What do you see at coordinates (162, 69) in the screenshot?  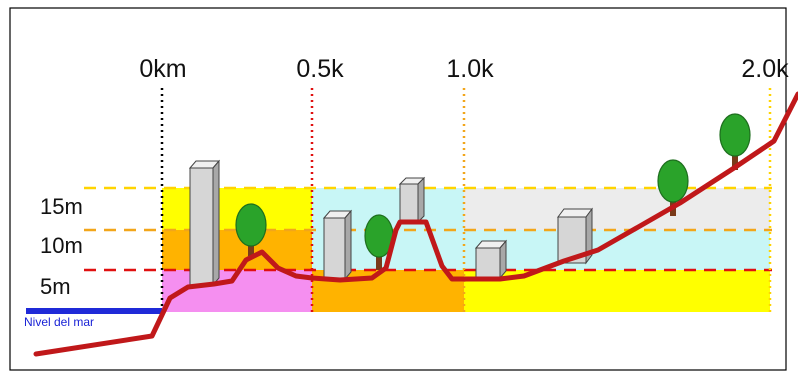 I see `label-0km: 0km` at bounding box center [162, 69].